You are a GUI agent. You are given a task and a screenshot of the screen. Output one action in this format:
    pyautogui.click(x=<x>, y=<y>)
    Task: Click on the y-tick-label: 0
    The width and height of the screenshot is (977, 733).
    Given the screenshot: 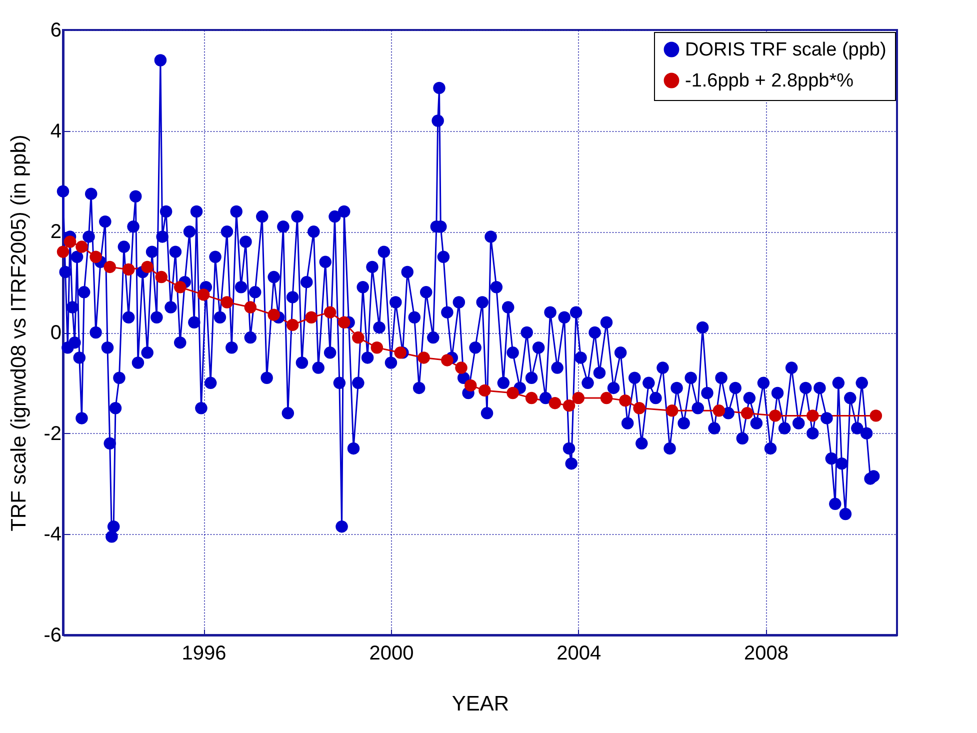 What is the action you would take?
    pyautogui.click(x=56, y=333)
    